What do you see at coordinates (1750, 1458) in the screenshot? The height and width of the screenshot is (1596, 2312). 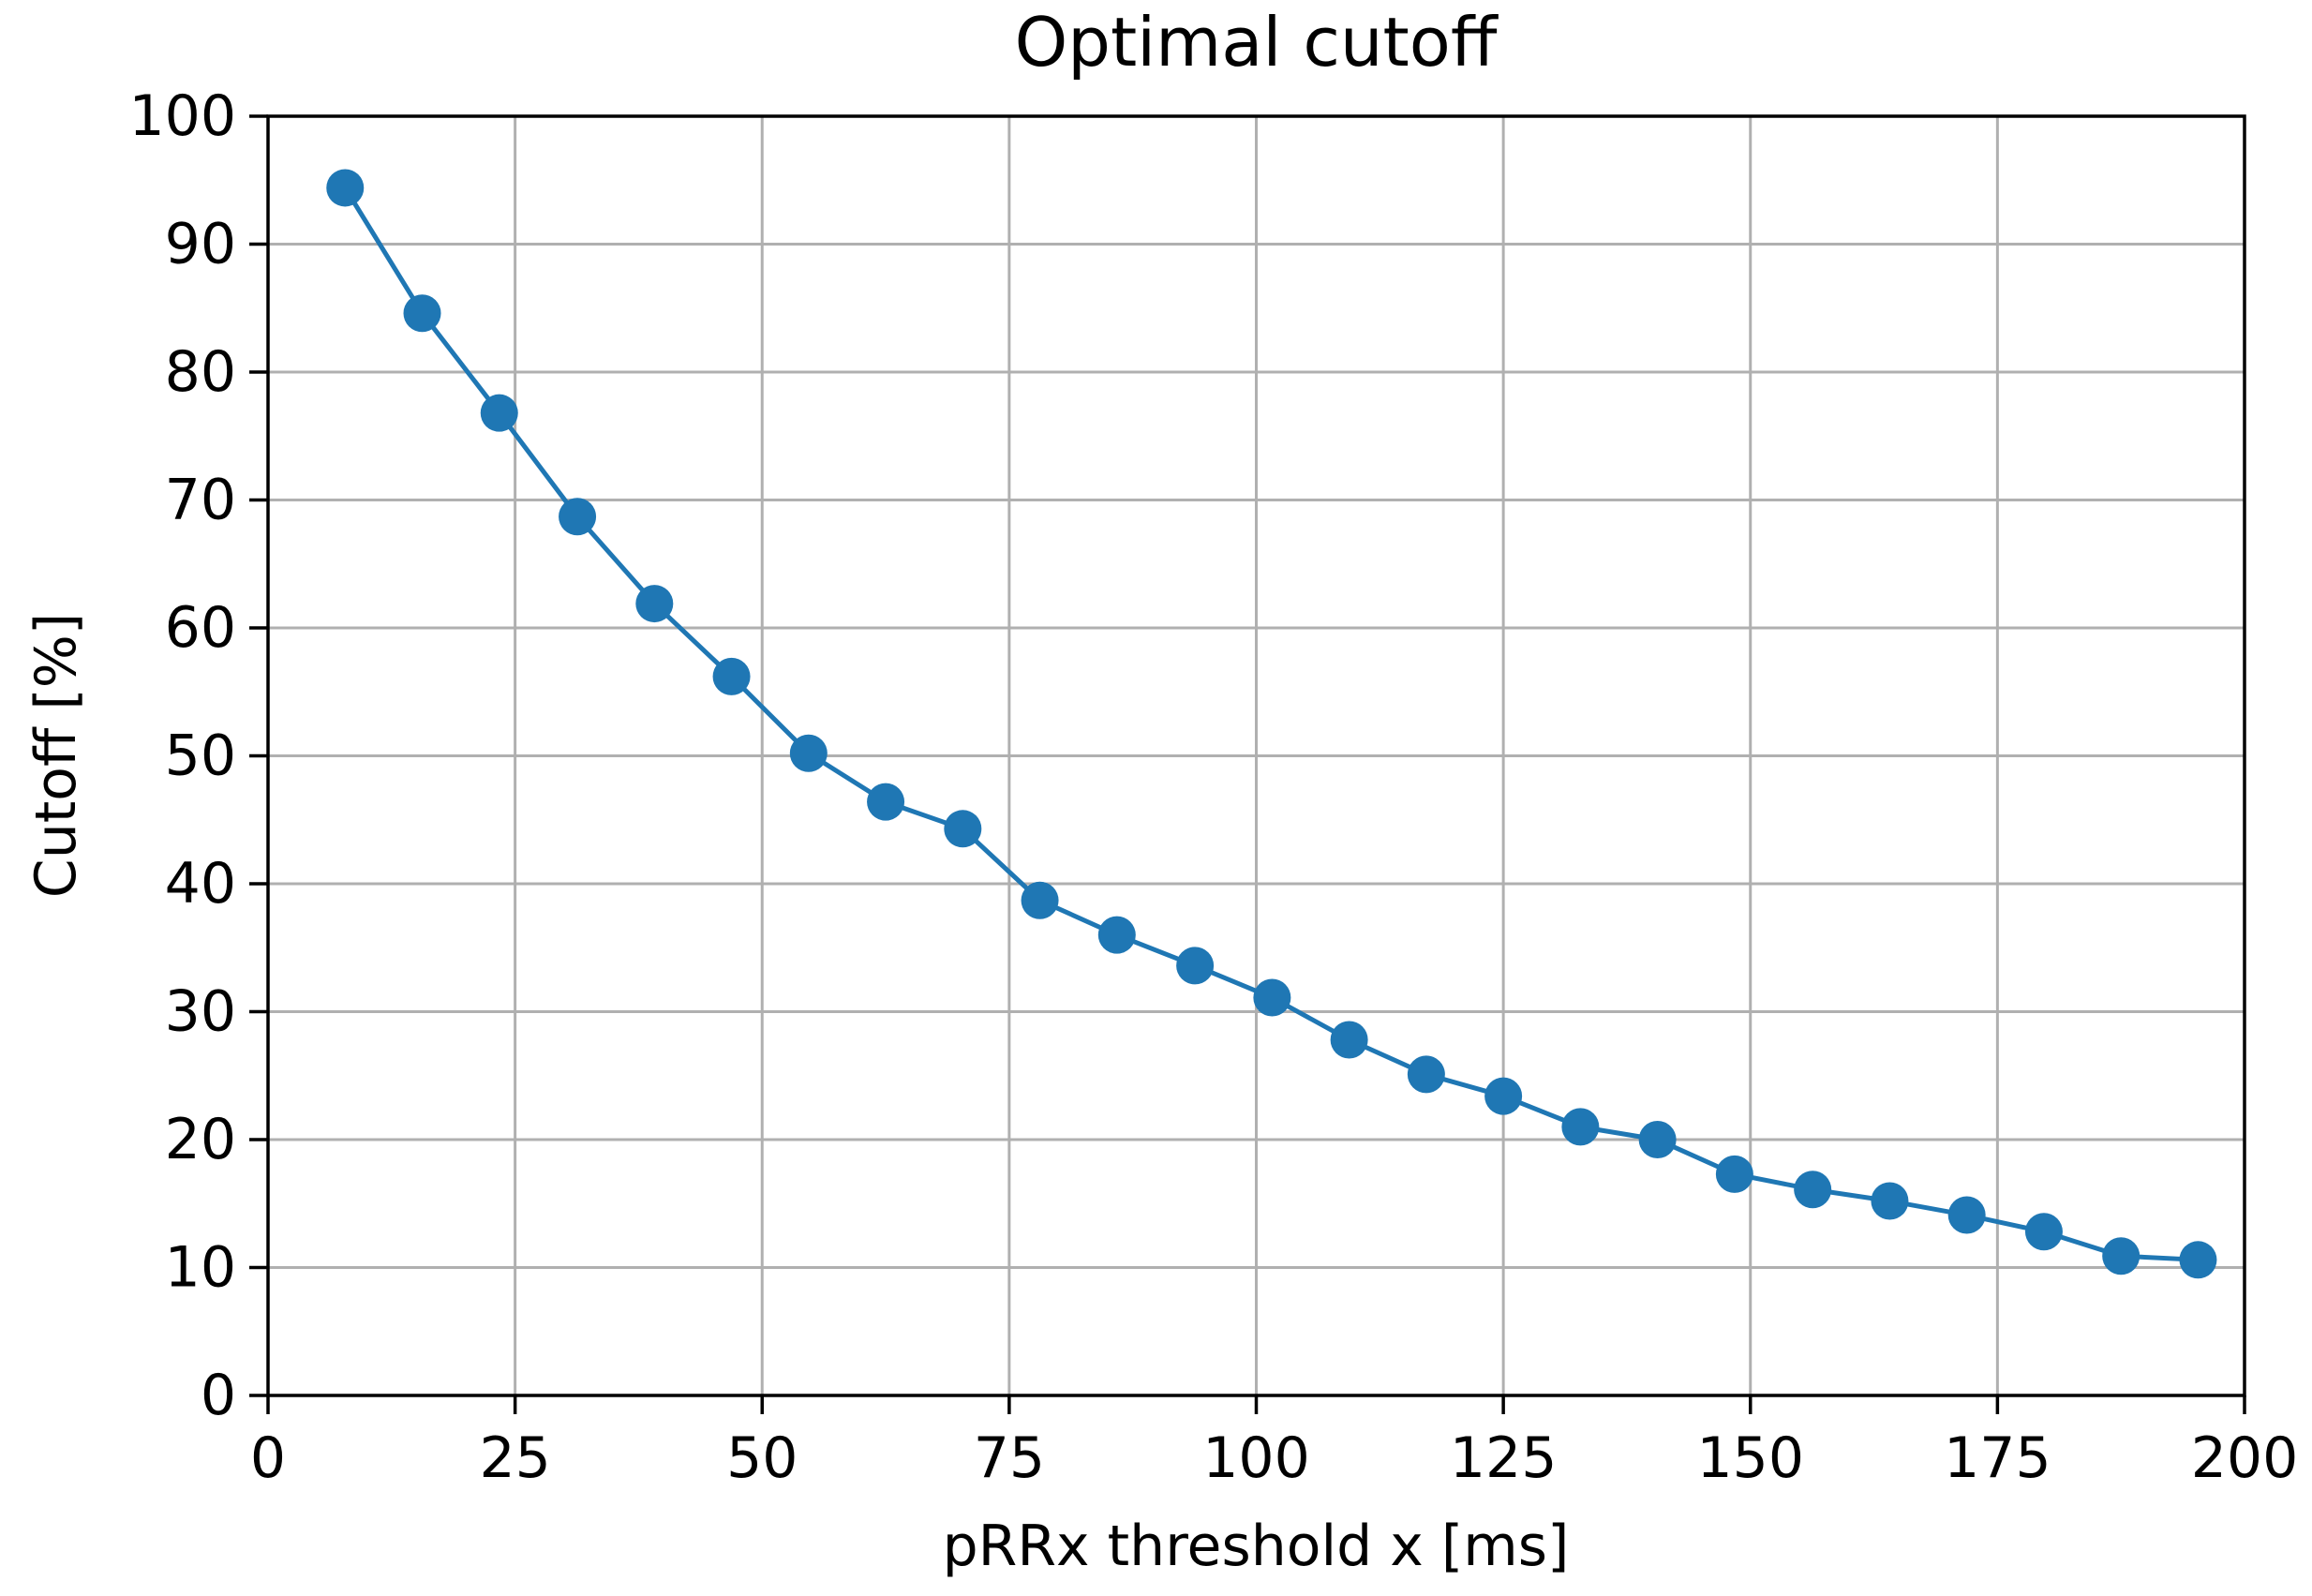 I see `x-tick-label: 150` at bounding box center [1750, 1458].